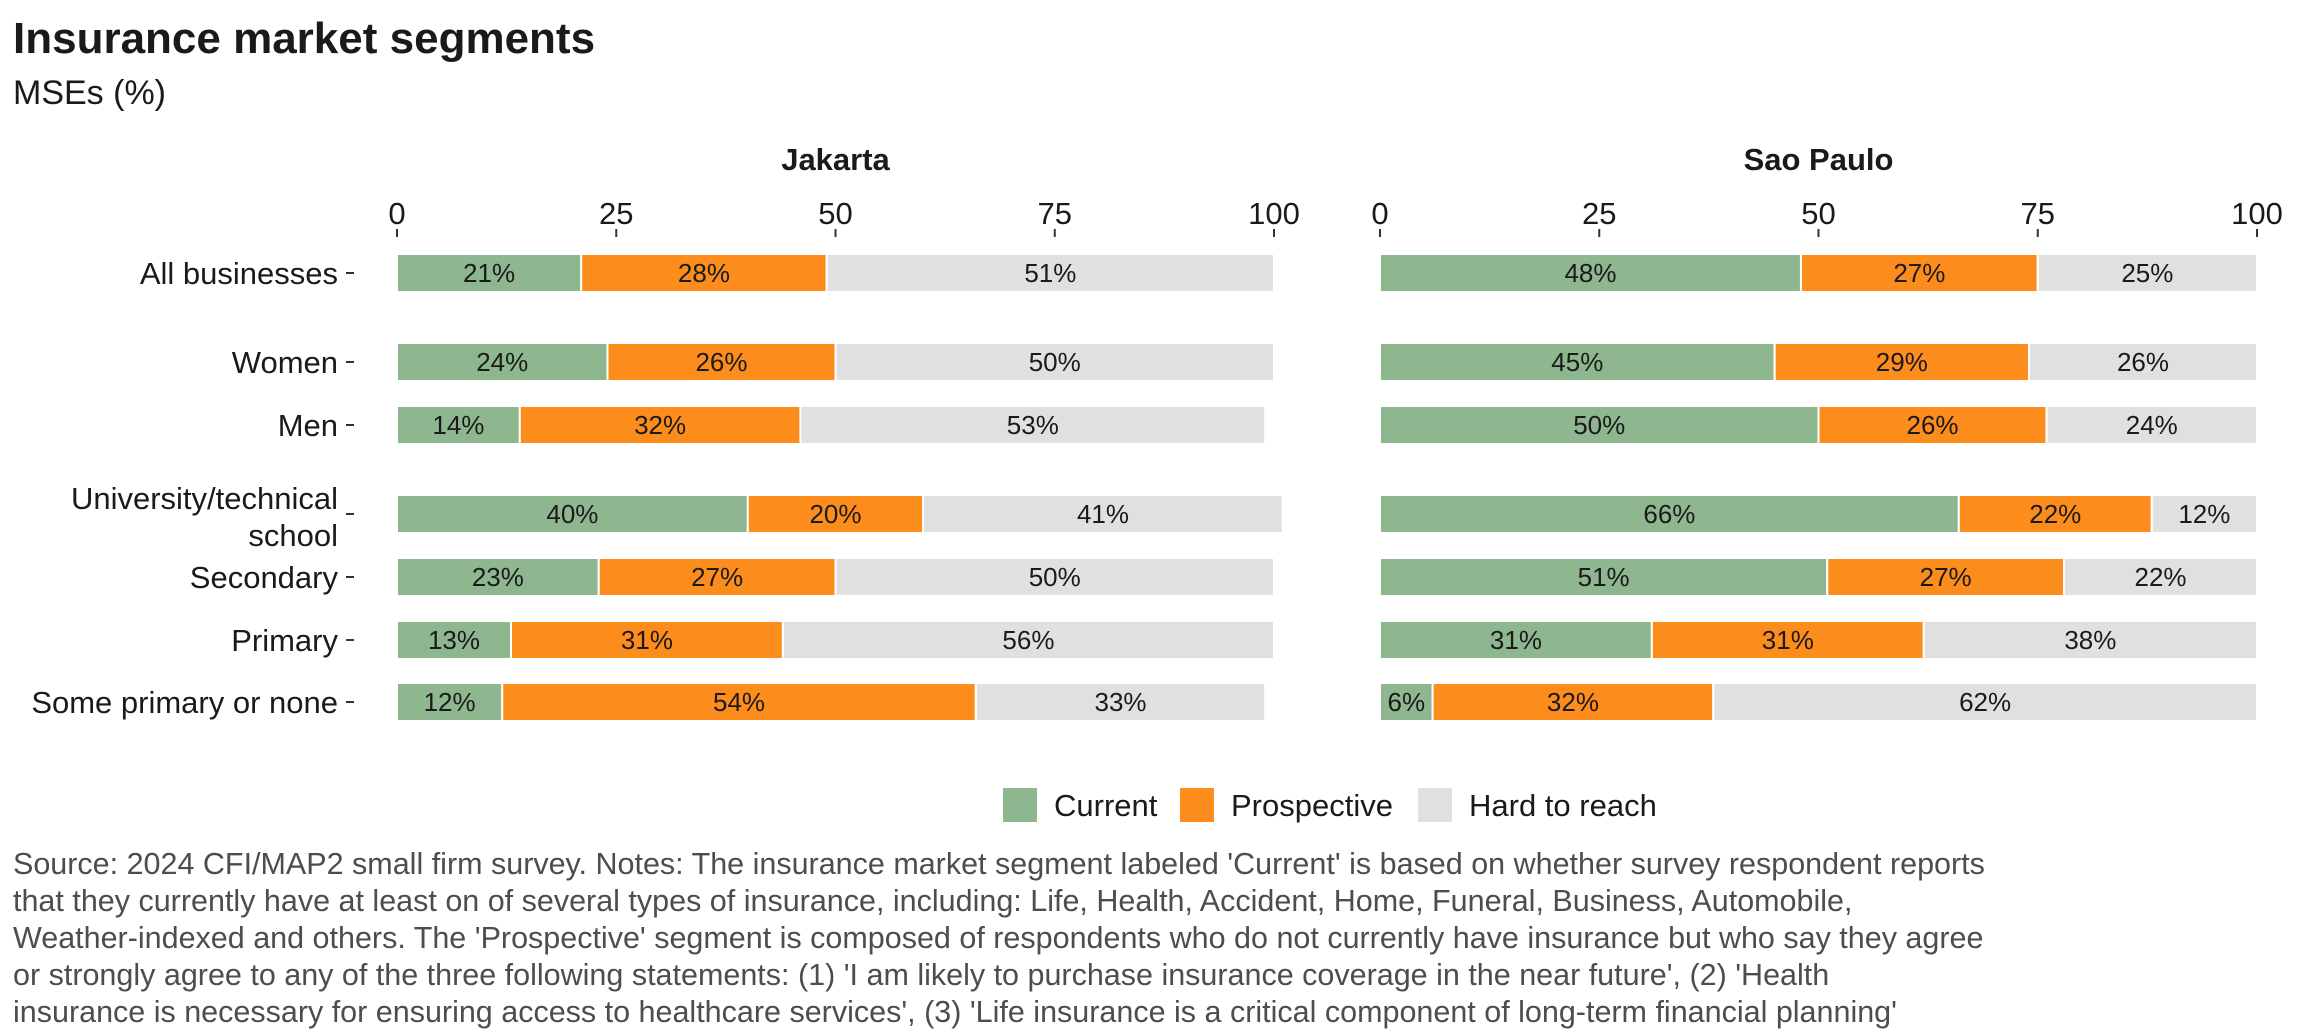 The width and height of the screenshot is (2304, 1036). I want to click on category-label: Men, so click(308, 425).